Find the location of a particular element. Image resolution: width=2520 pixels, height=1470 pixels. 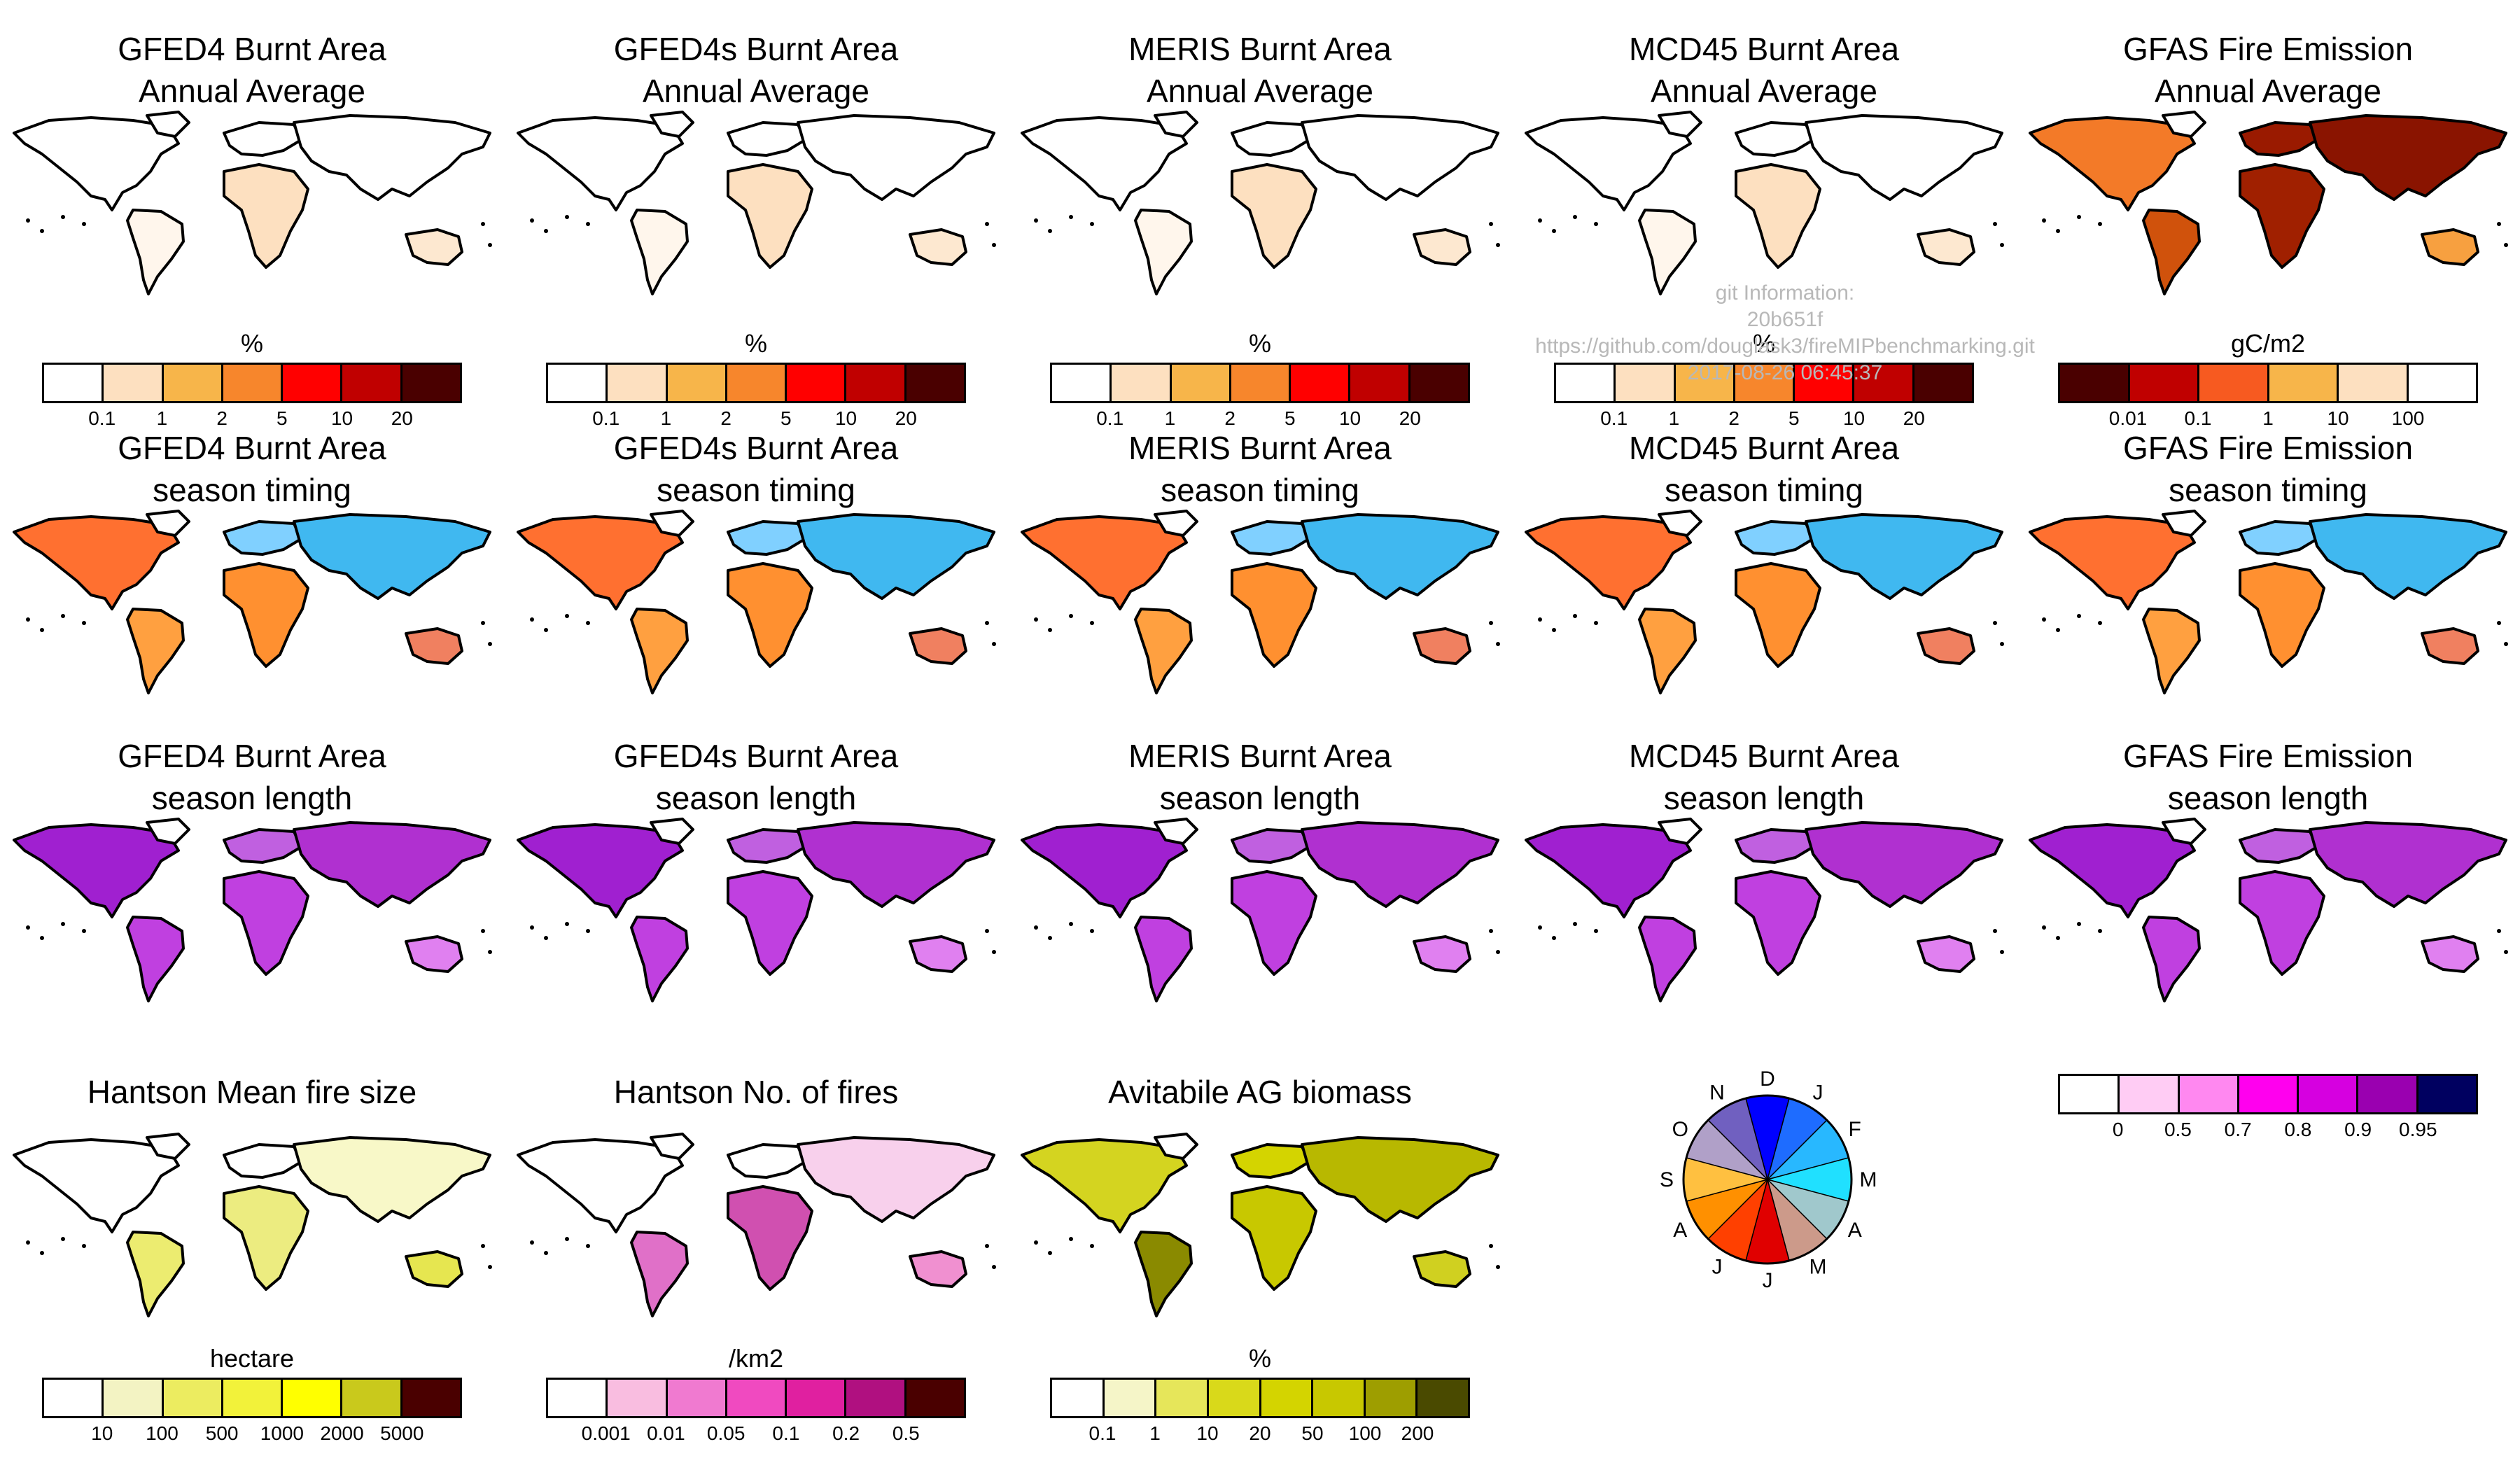

month-label: J is located at coordinates (1768, 1280).